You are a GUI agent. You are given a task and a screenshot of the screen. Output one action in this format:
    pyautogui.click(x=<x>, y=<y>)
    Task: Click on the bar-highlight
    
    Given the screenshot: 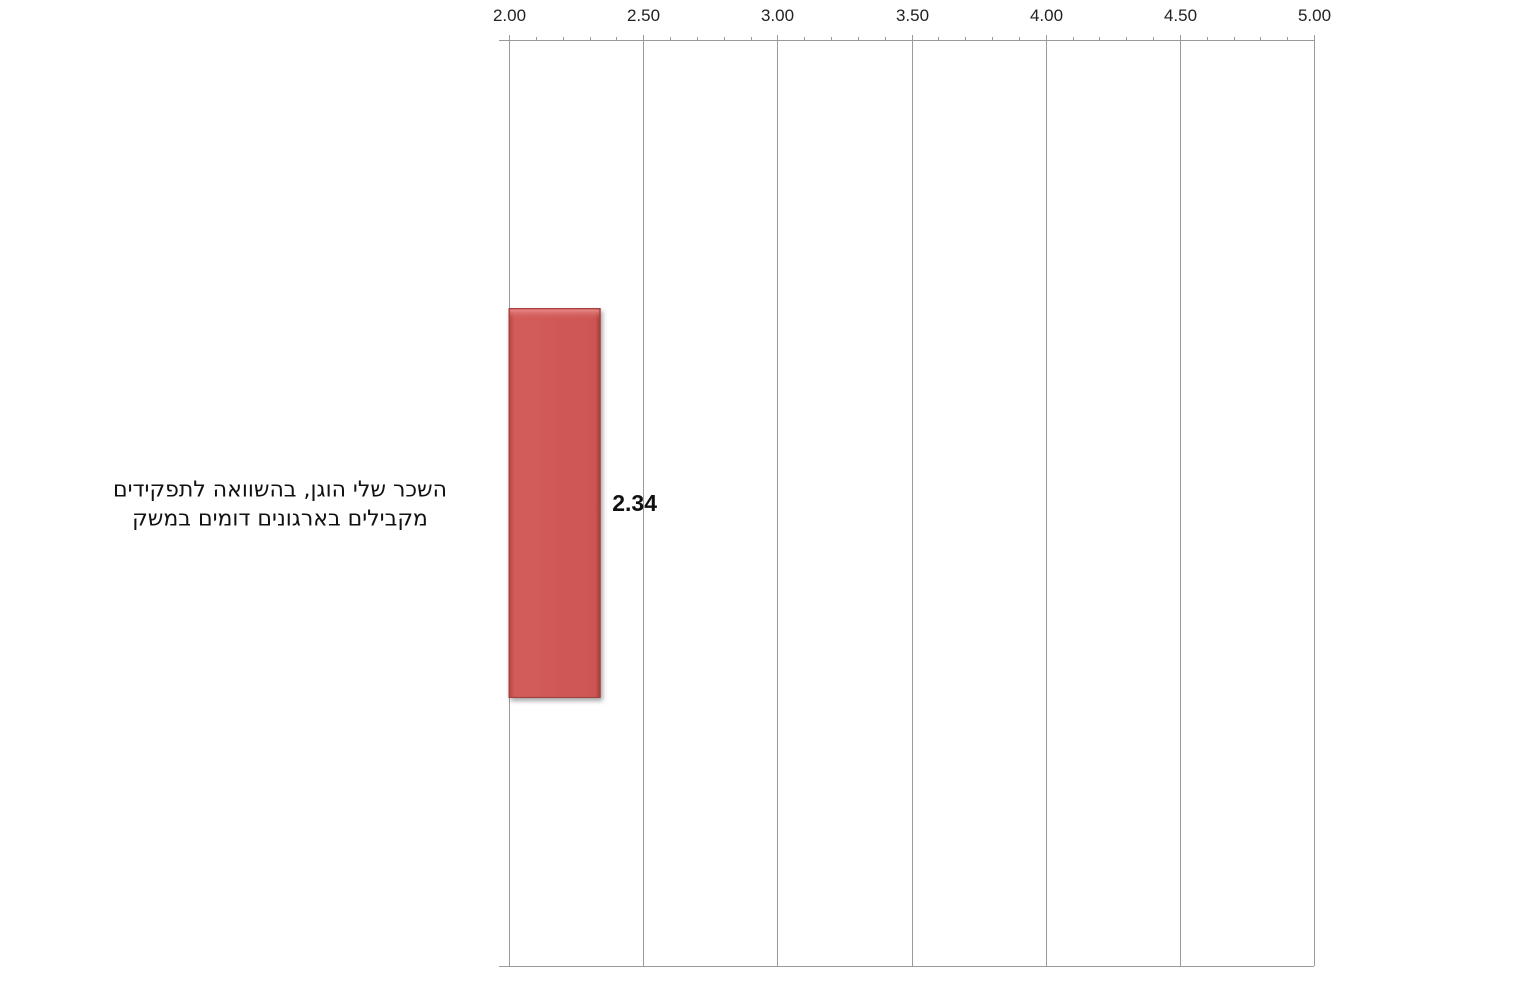 What is the action you would take?
    pyautogui.click(x=555, y=314)
    